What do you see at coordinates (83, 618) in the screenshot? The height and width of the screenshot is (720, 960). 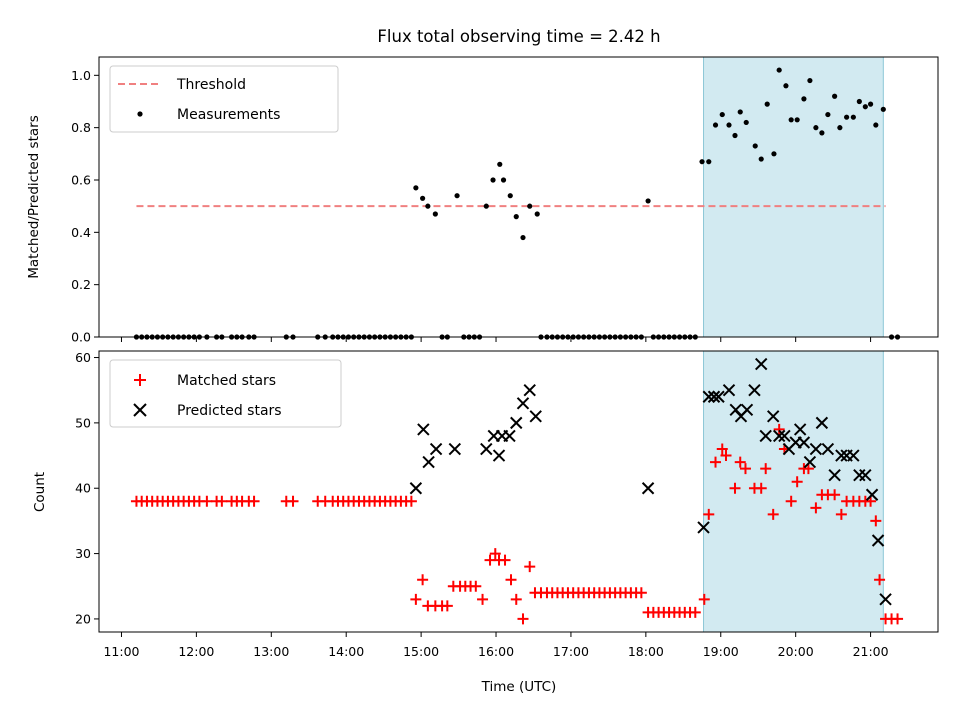 I see `bottom-y-tick-label: 20` at bounding box center [83, 618].